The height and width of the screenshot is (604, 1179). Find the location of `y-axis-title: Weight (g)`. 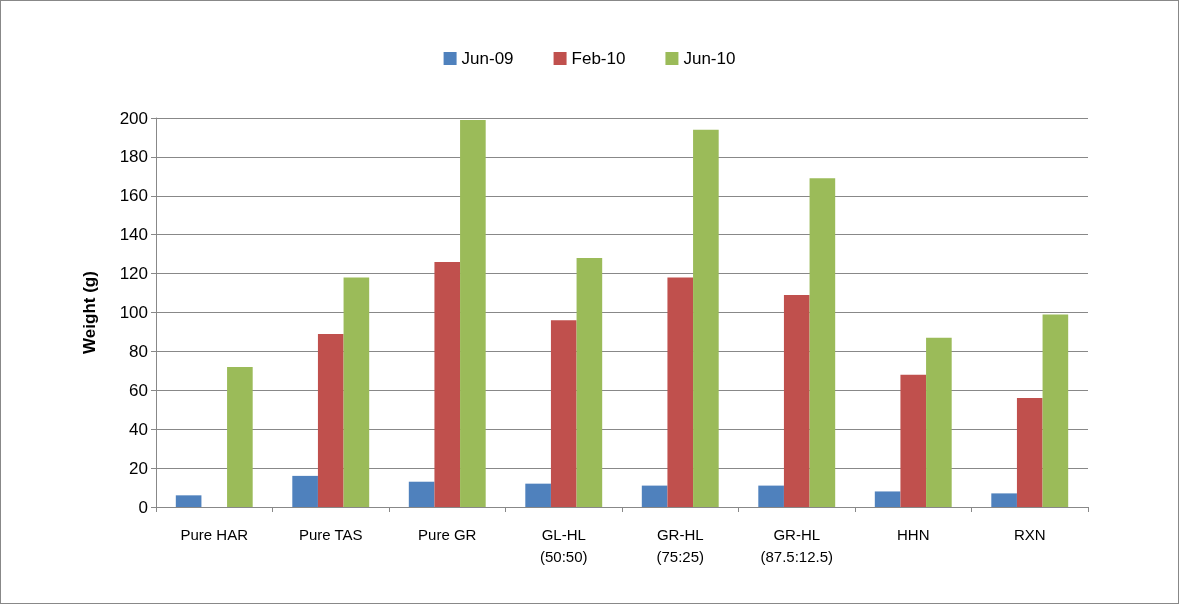

y-axis-title: Weight (g) is located at coordinates (89, 312).